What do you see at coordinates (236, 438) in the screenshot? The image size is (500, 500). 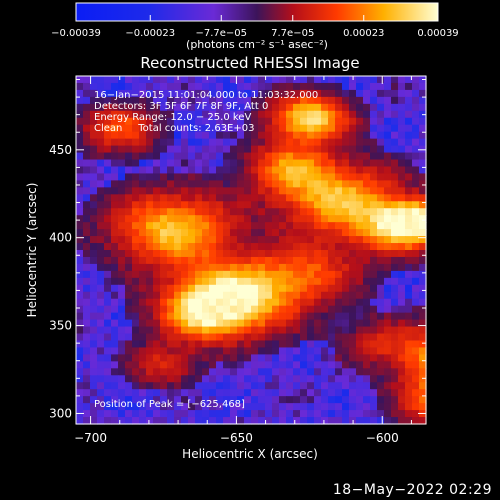 I see `x-tick-label: −650` at bounding box center [236, 438].